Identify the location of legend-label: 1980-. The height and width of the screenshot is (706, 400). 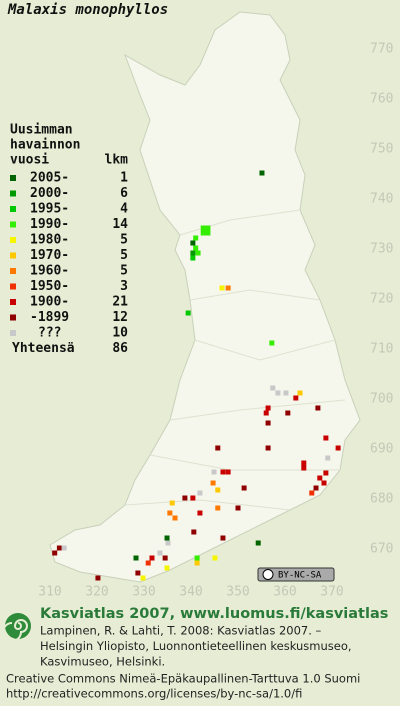
(49, 240).